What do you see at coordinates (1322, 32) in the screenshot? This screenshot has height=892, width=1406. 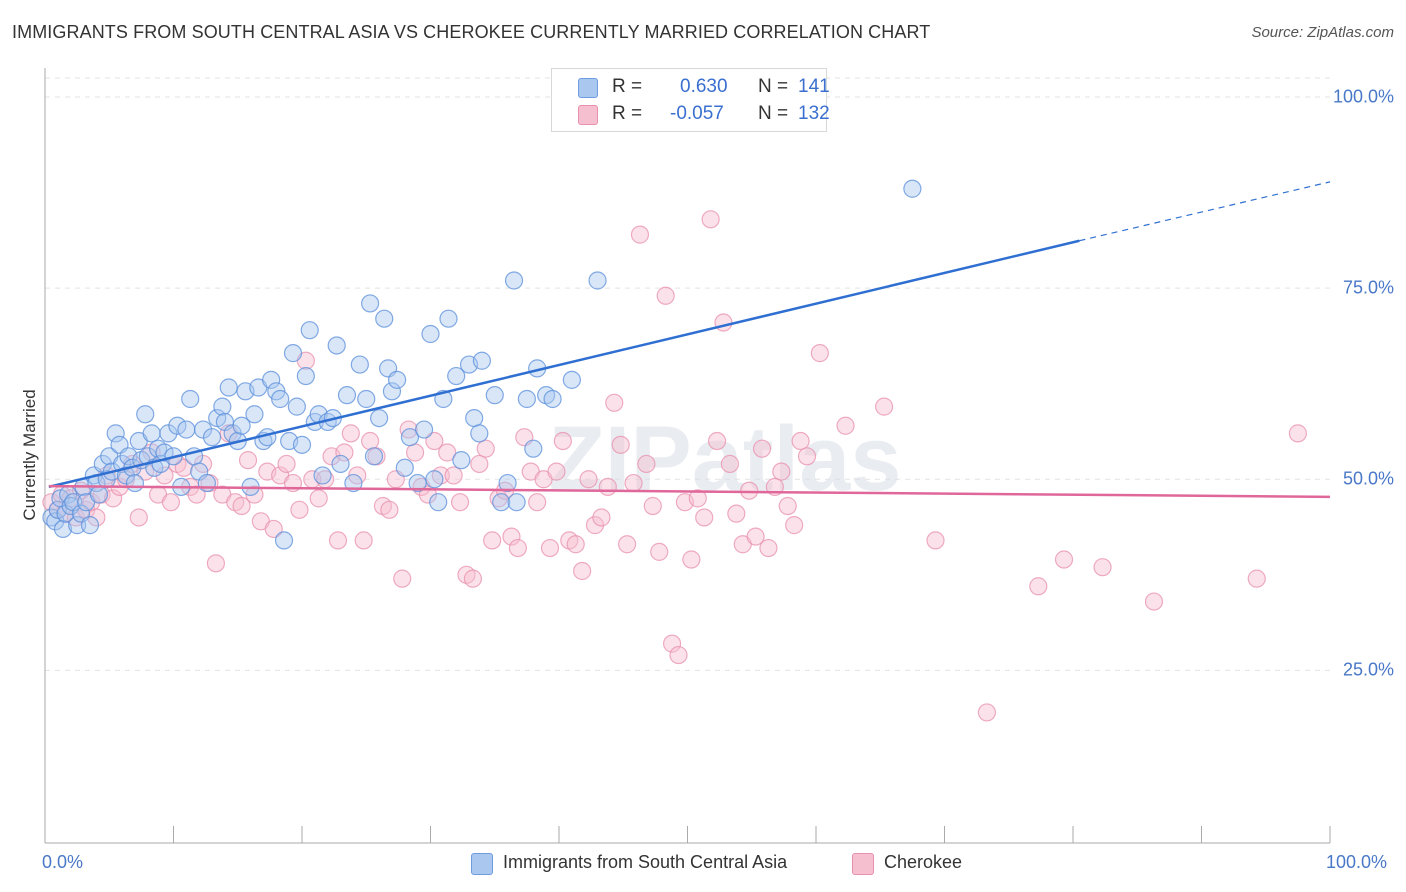 I see `chart-source: Source: ZipAtlas.com` at bounding box center [1322, 32].